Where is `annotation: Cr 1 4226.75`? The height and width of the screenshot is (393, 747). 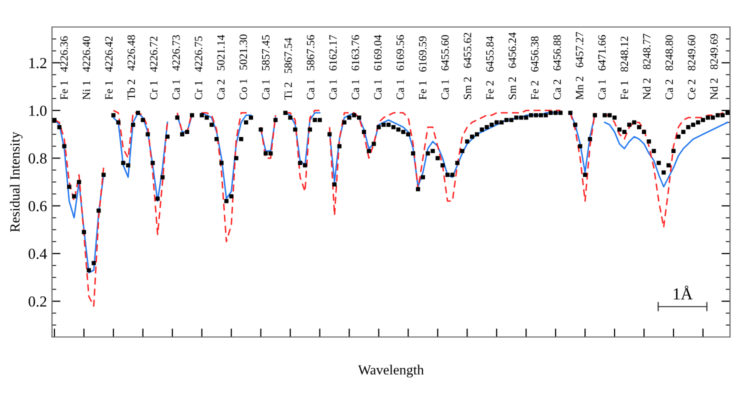 annotation: Cr 1 4226.75 is located at coordinates (198, 68).